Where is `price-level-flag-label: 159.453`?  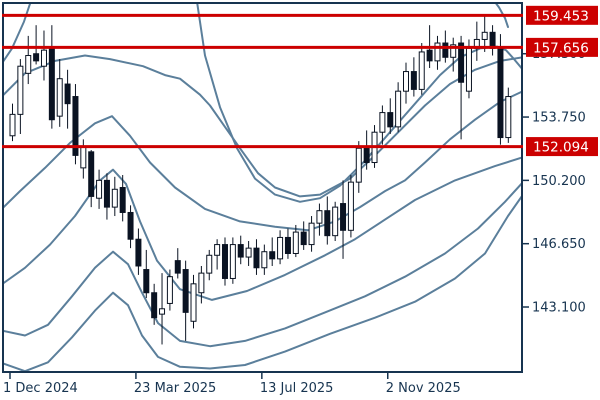
price-level-flag-label: 159.453 is located at coordinates (561, 16).